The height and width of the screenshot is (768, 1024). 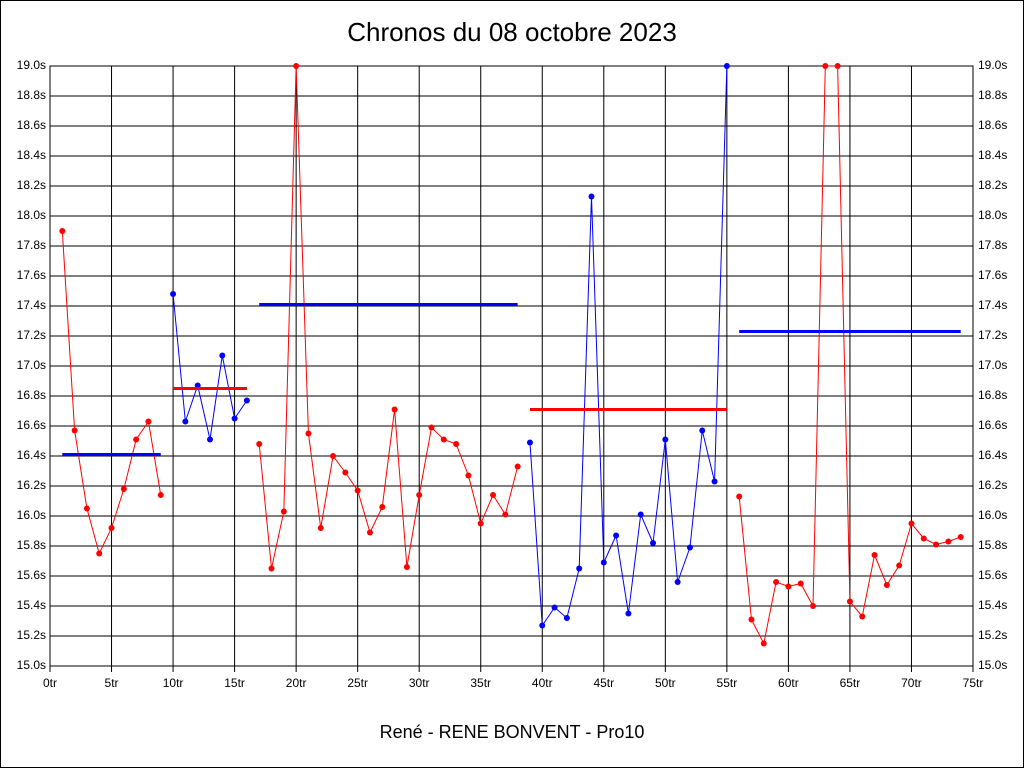 I want to click on chart-title: Chronos du 08 octobre 2023, so click(x=512, y=32).